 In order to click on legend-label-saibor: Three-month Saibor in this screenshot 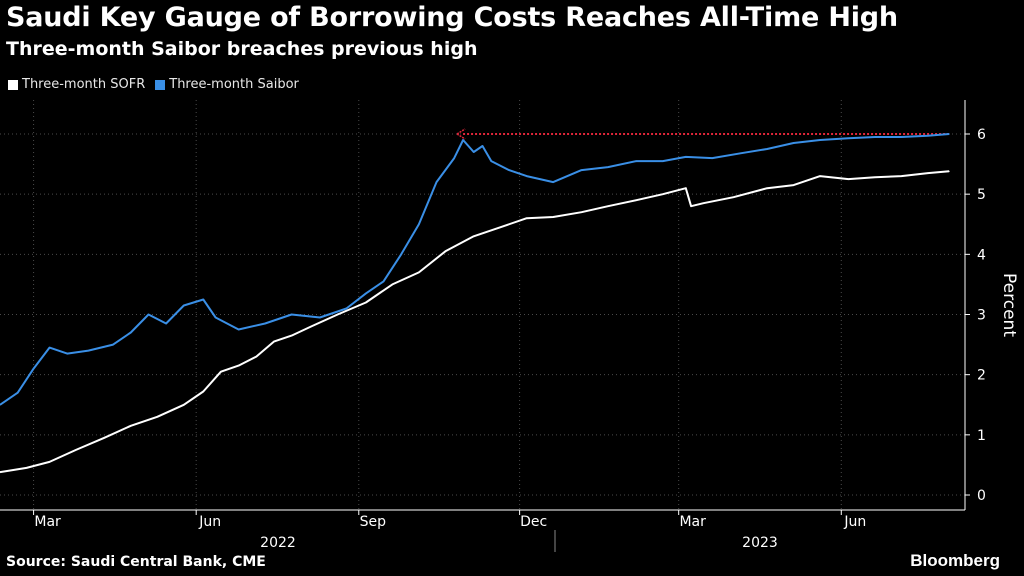, I will do `click(234, 84)`.